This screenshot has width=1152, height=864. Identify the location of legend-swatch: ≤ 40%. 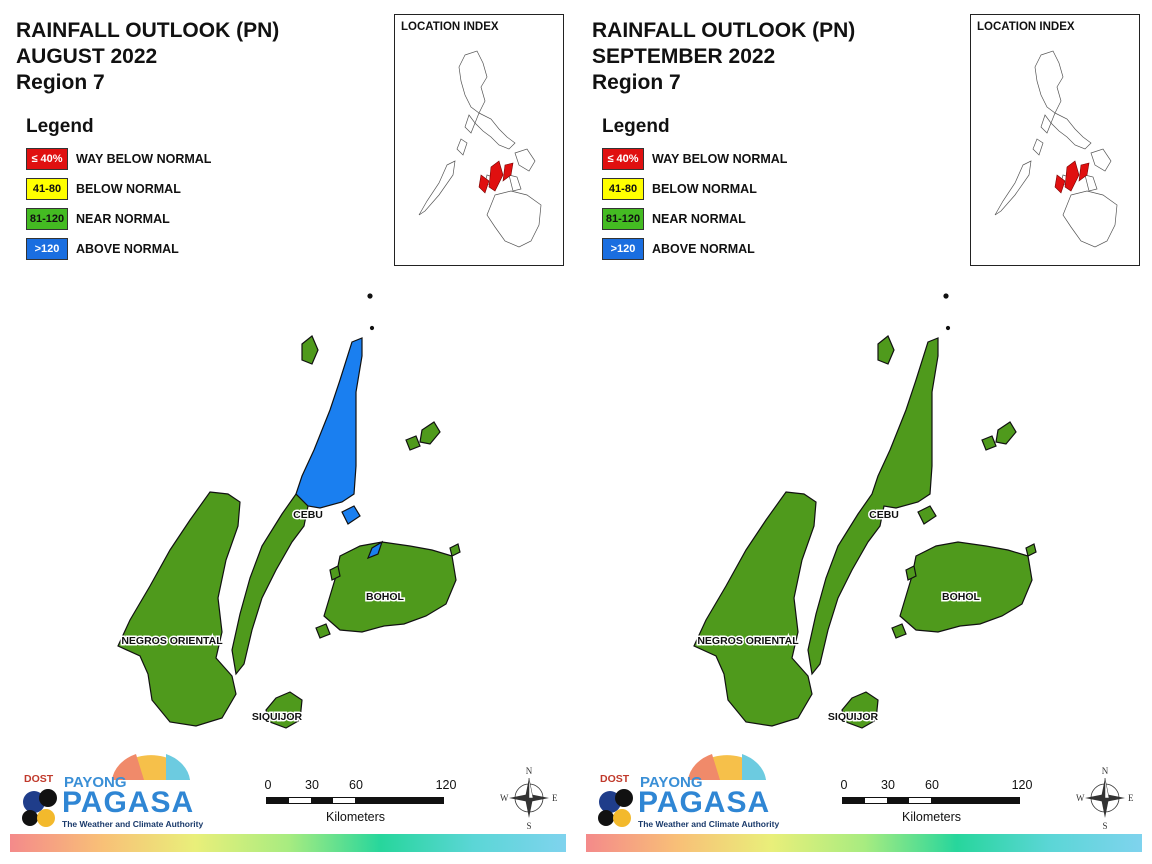
(47, 159).